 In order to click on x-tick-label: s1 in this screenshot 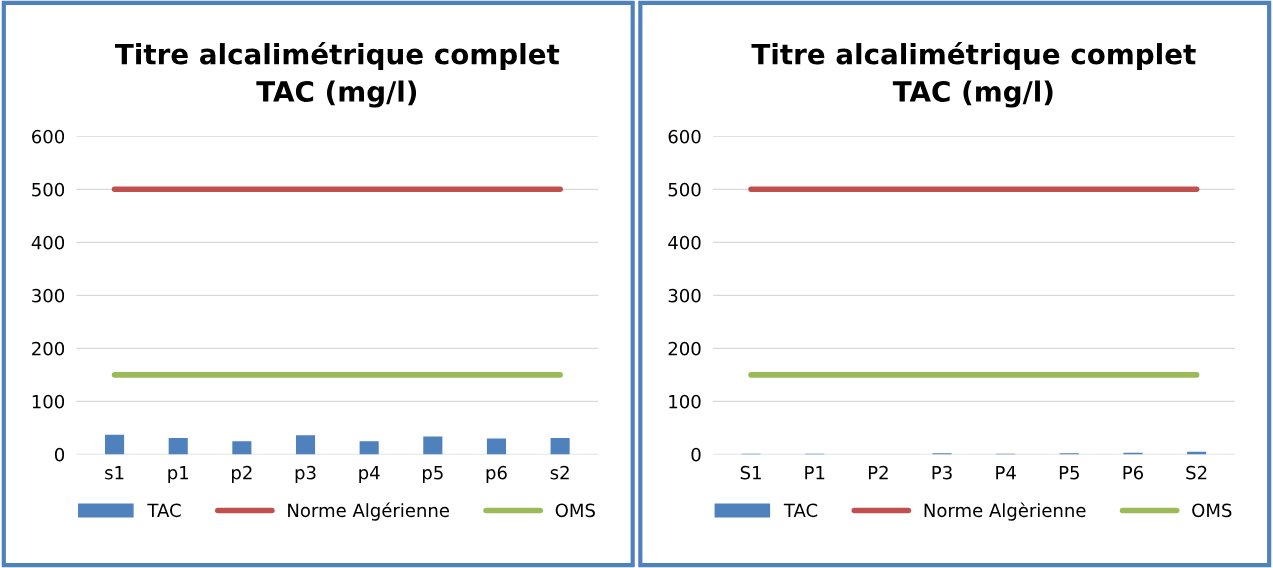, I will do `click(114, 473)`.